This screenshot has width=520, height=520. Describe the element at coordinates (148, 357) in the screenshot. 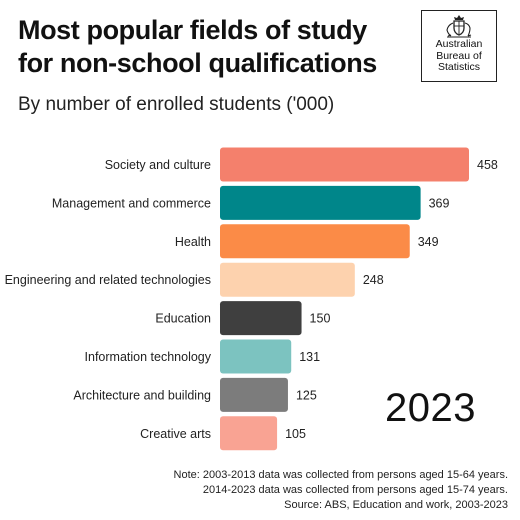

I see `category-label-information-technology: Information technology` at that location.